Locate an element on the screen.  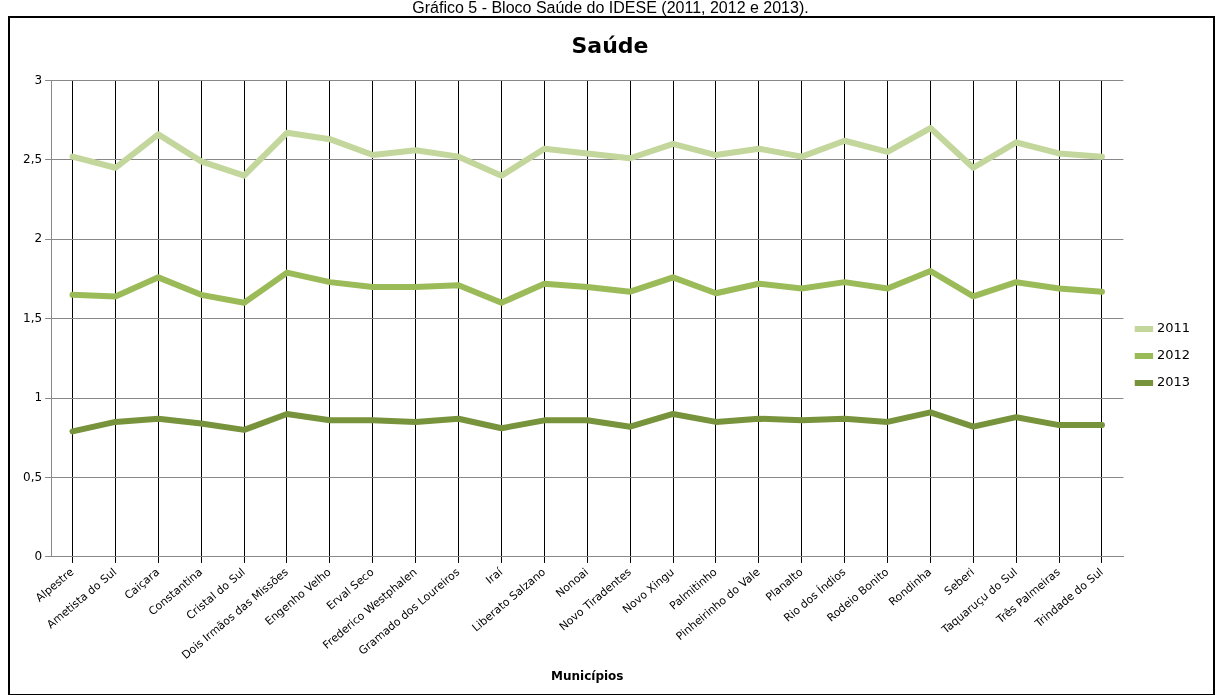
x-axis-title: Municípios is located at coordinates (587, 675).